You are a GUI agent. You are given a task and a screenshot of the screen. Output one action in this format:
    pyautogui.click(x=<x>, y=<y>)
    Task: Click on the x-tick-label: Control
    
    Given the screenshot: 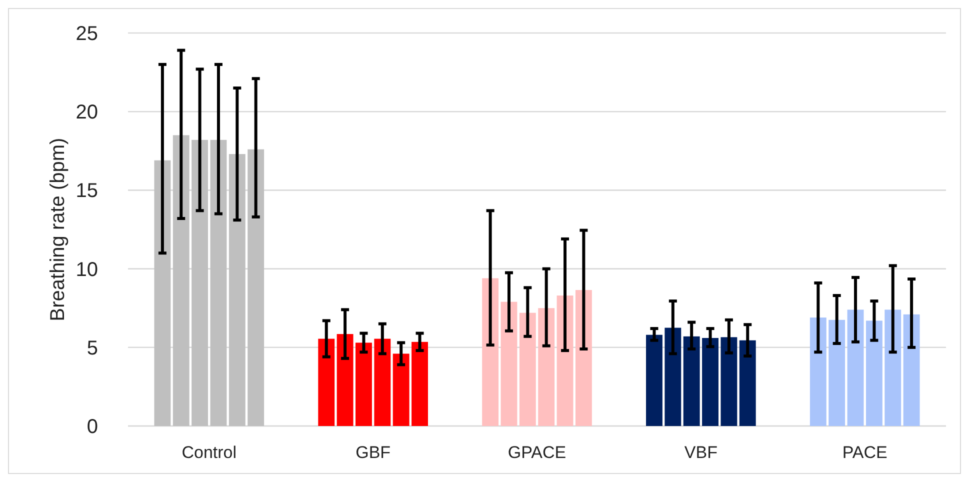 What is the action you would take?
    pyautogui.click(x=209, y=452)
    